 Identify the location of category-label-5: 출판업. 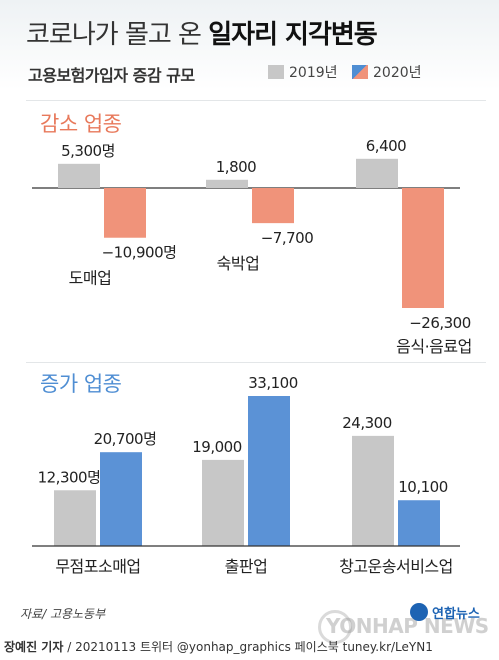
(246, 566).